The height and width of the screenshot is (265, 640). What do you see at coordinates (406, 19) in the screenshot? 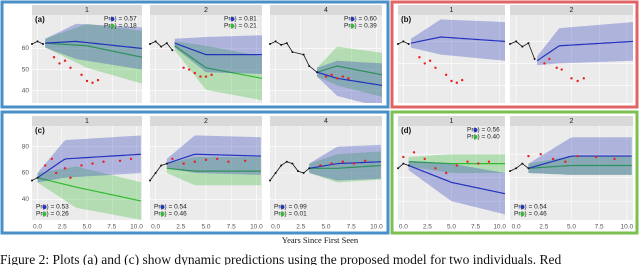
I see `panel-label: (b)` at bounding box center [406, 19].